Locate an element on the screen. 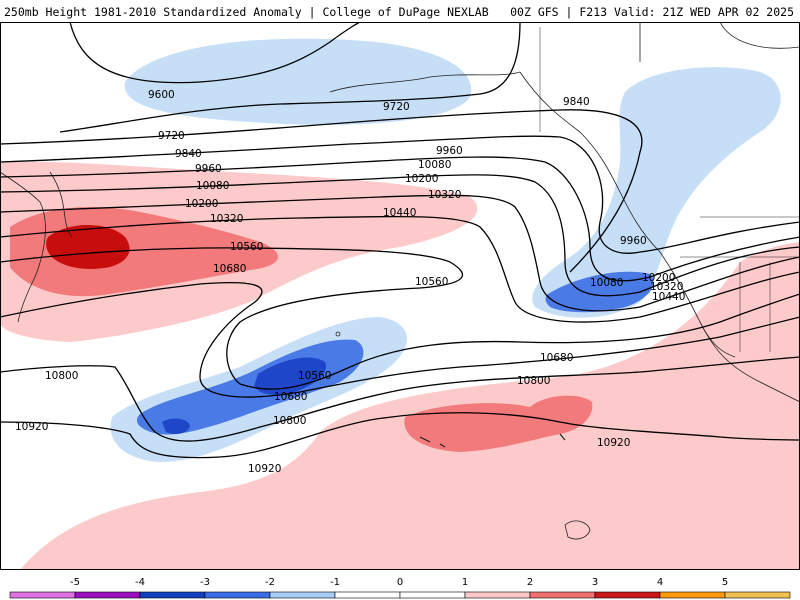 This screenshot has height=600, width=800. positive-anomaly-core is located at coordinates (88, 246).